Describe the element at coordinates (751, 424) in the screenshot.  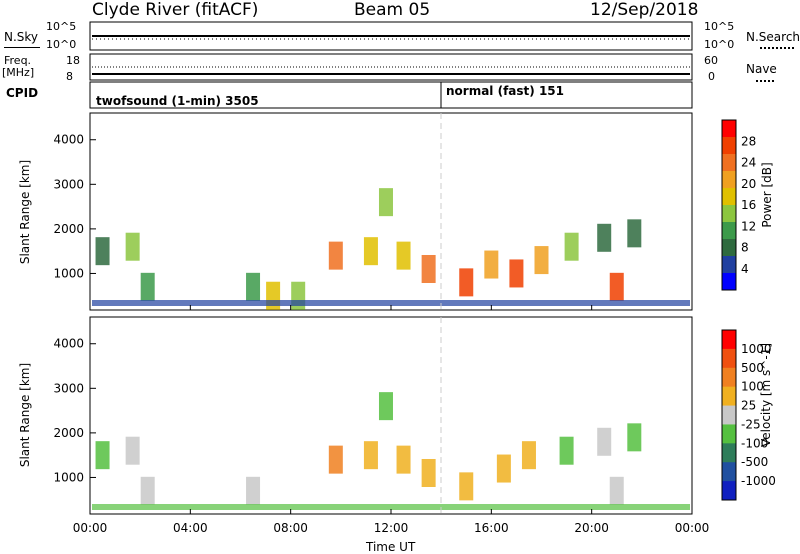
I see `colorbar-tick-label: -25` at that location.